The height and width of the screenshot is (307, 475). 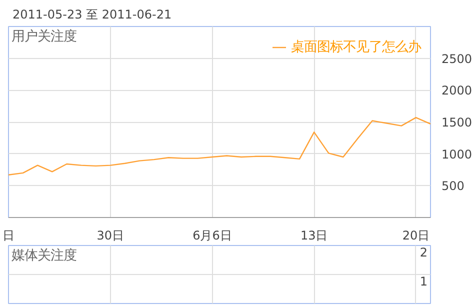 What do you see at coordinates (457, 91) in the screenshot?
I see `y-tick-label: 2000` at bounding box center [457, 91].